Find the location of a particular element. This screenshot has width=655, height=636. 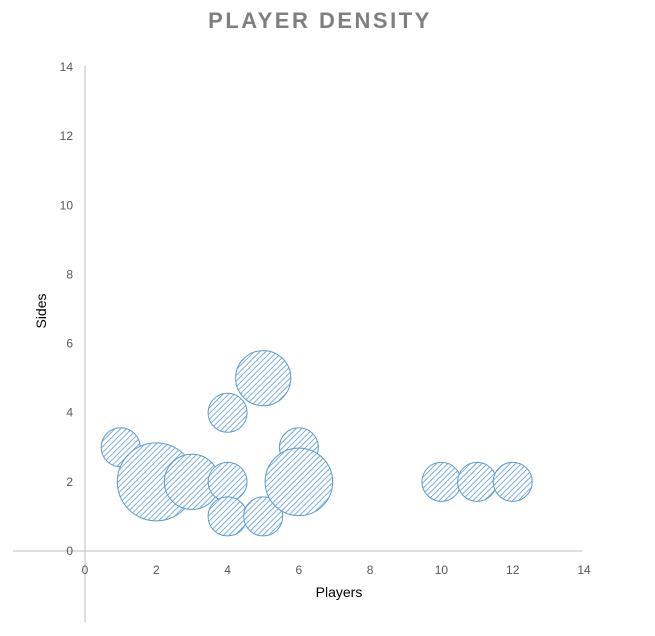

y-tick-label: 8 is located at coordinates (69, 274).